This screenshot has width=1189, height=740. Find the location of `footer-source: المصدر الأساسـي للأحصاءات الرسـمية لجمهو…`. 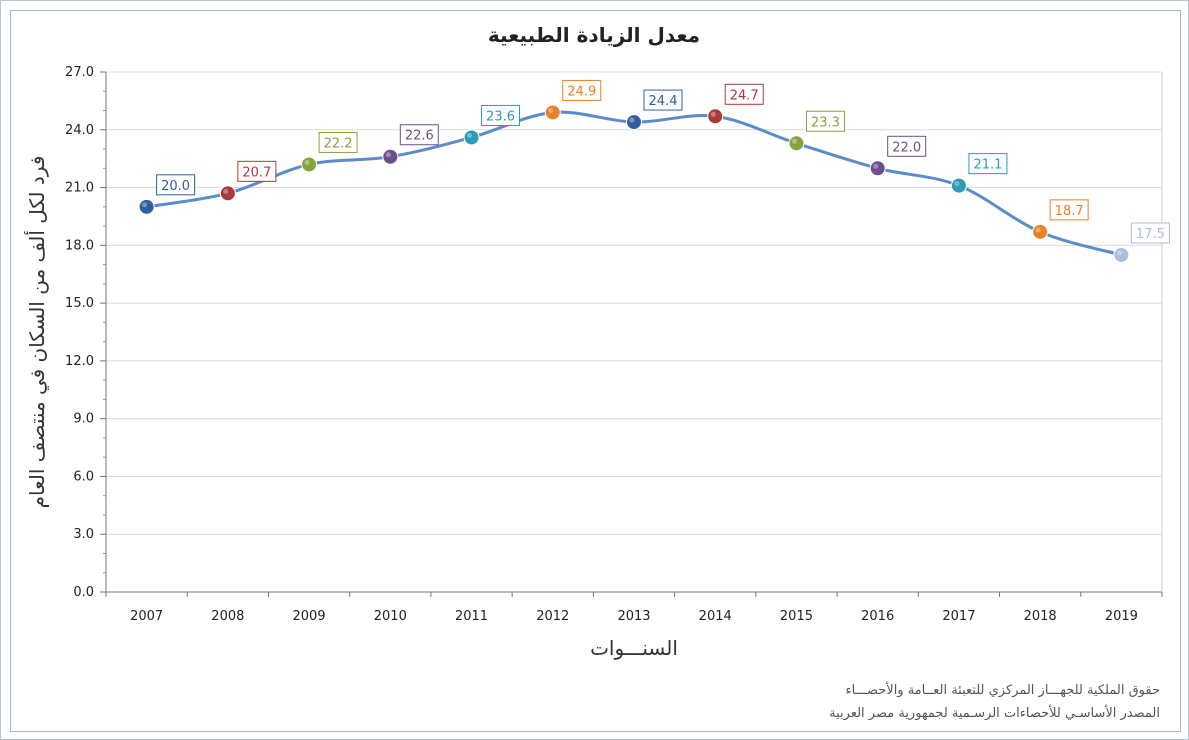

footer-source: المصدر الأساسـي للأحصاءات الرسـمية لجمهو… is located at coordinates (994, 712).